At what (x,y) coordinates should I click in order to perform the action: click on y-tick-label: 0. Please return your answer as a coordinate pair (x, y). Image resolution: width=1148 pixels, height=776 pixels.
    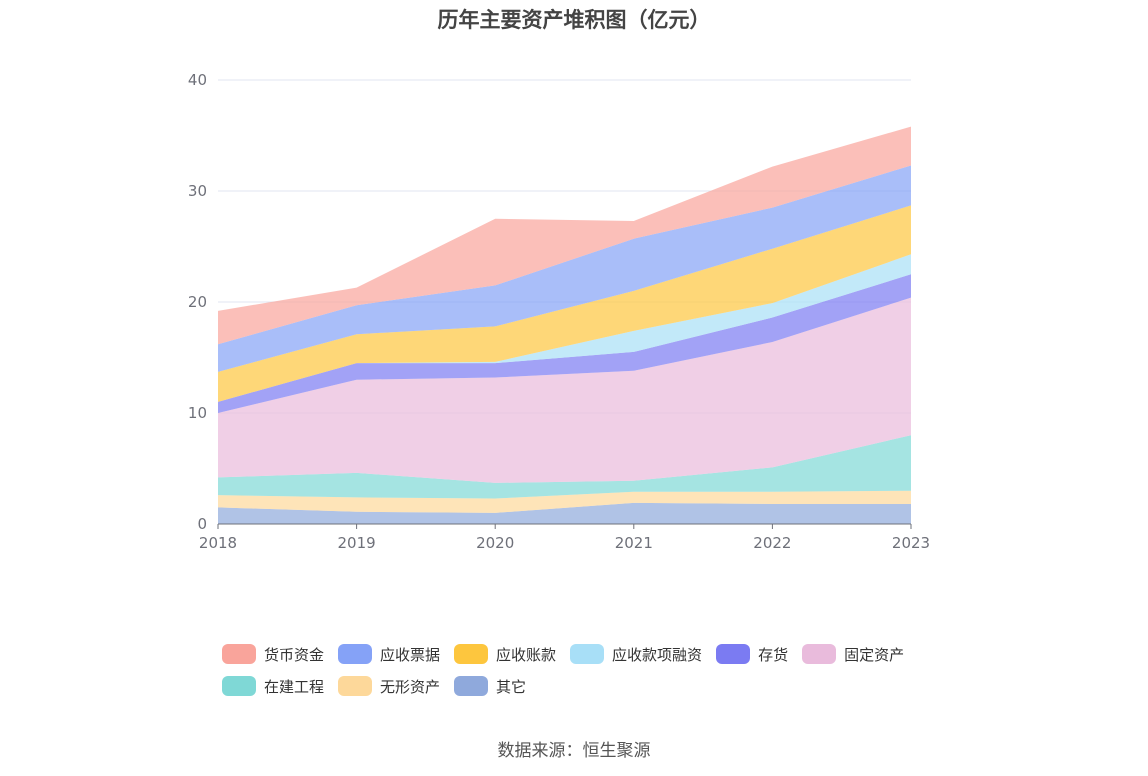
    Looking at the image, I should click on (202, 524).